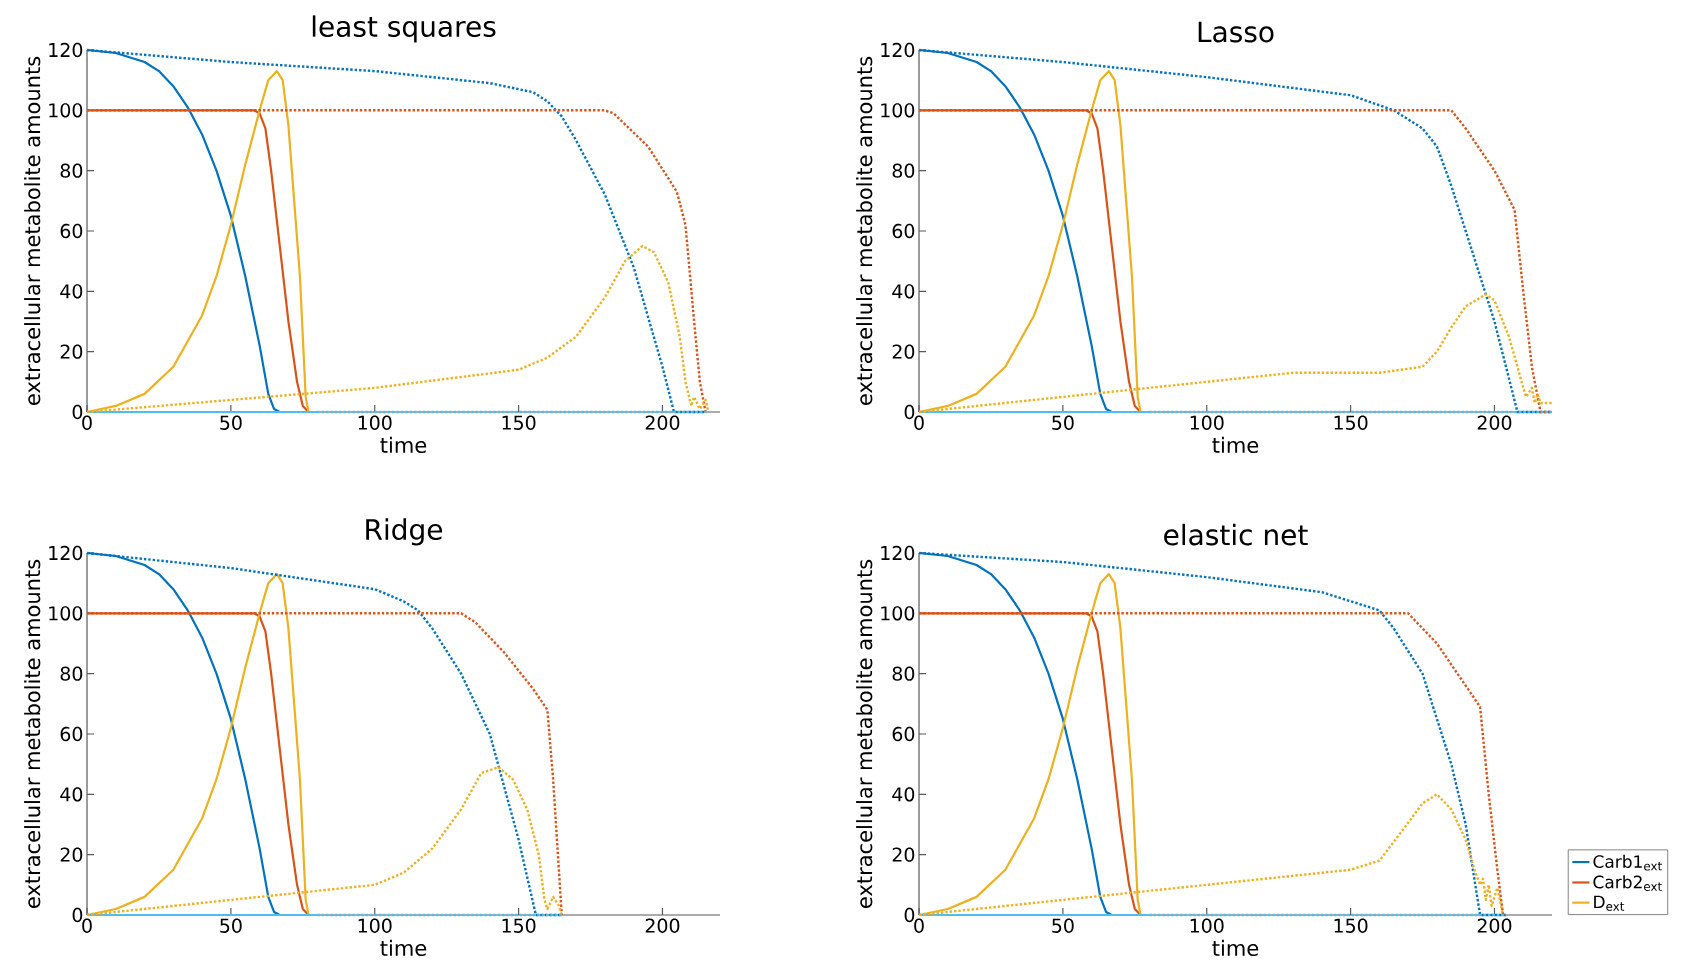 The height and width of the screenshot is (973, 1690). I want to click on chart-title: least squares, so click(404, 29).